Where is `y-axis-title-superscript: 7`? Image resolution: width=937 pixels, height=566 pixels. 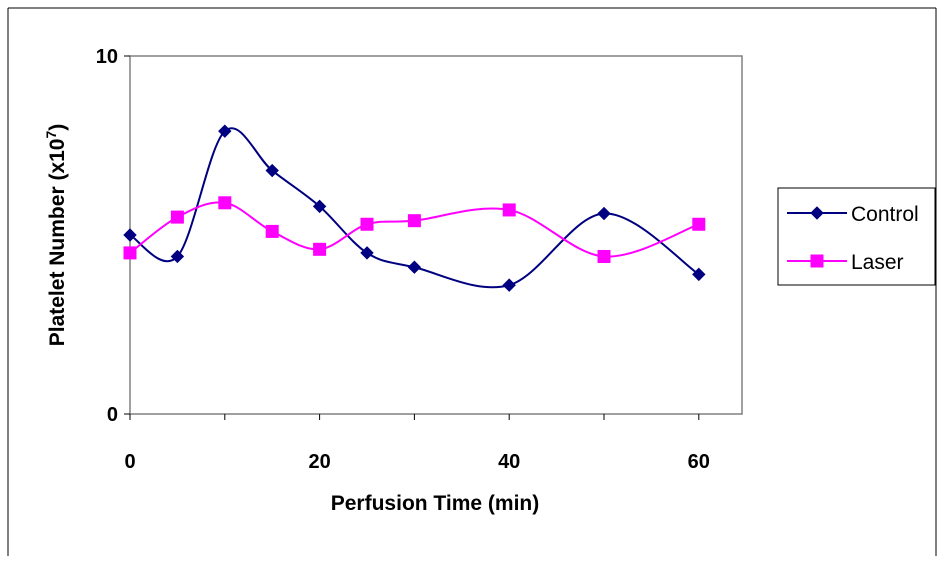
y-axis-title-superscript: 7 is located at coordinates (51, 135).